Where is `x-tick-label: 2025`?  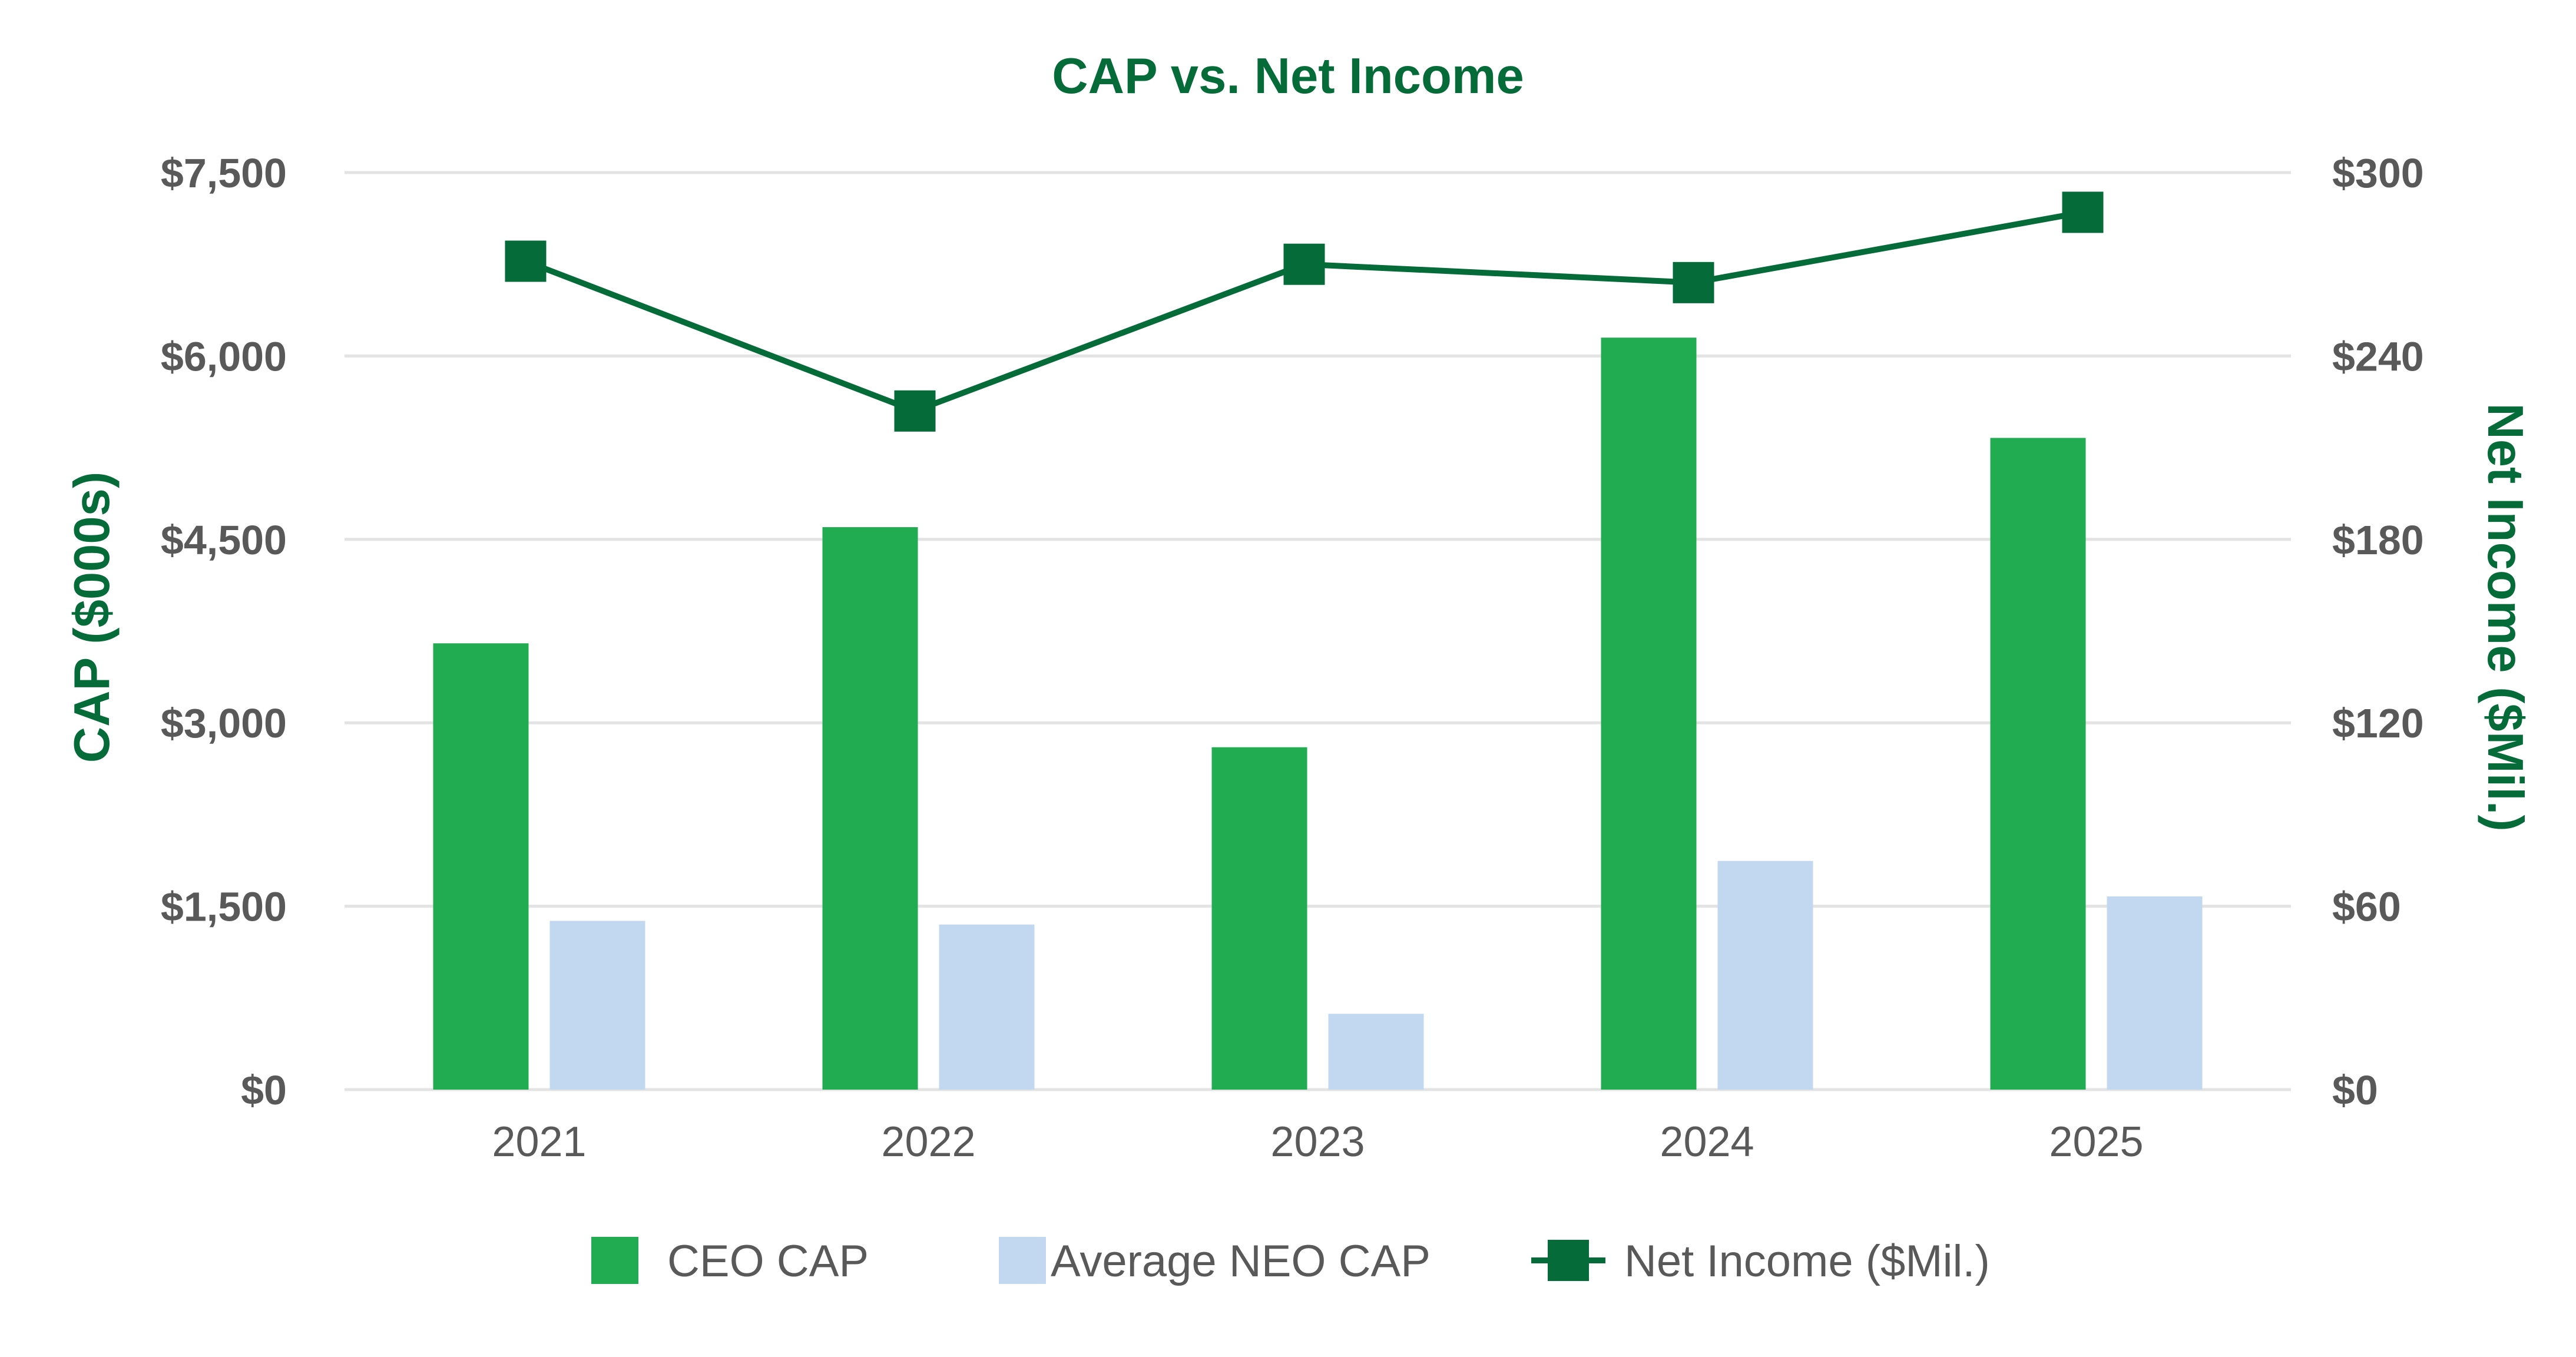 x-tick-label: 2025 is located at coordinates (2096, 1142).